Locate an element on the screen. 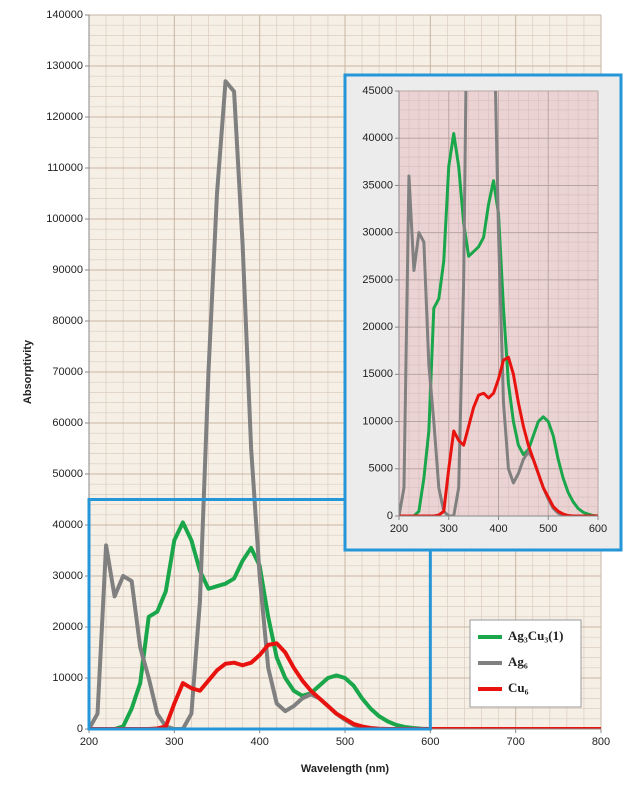  y-tick-label: 140000 is located at coordinates (64, 15).